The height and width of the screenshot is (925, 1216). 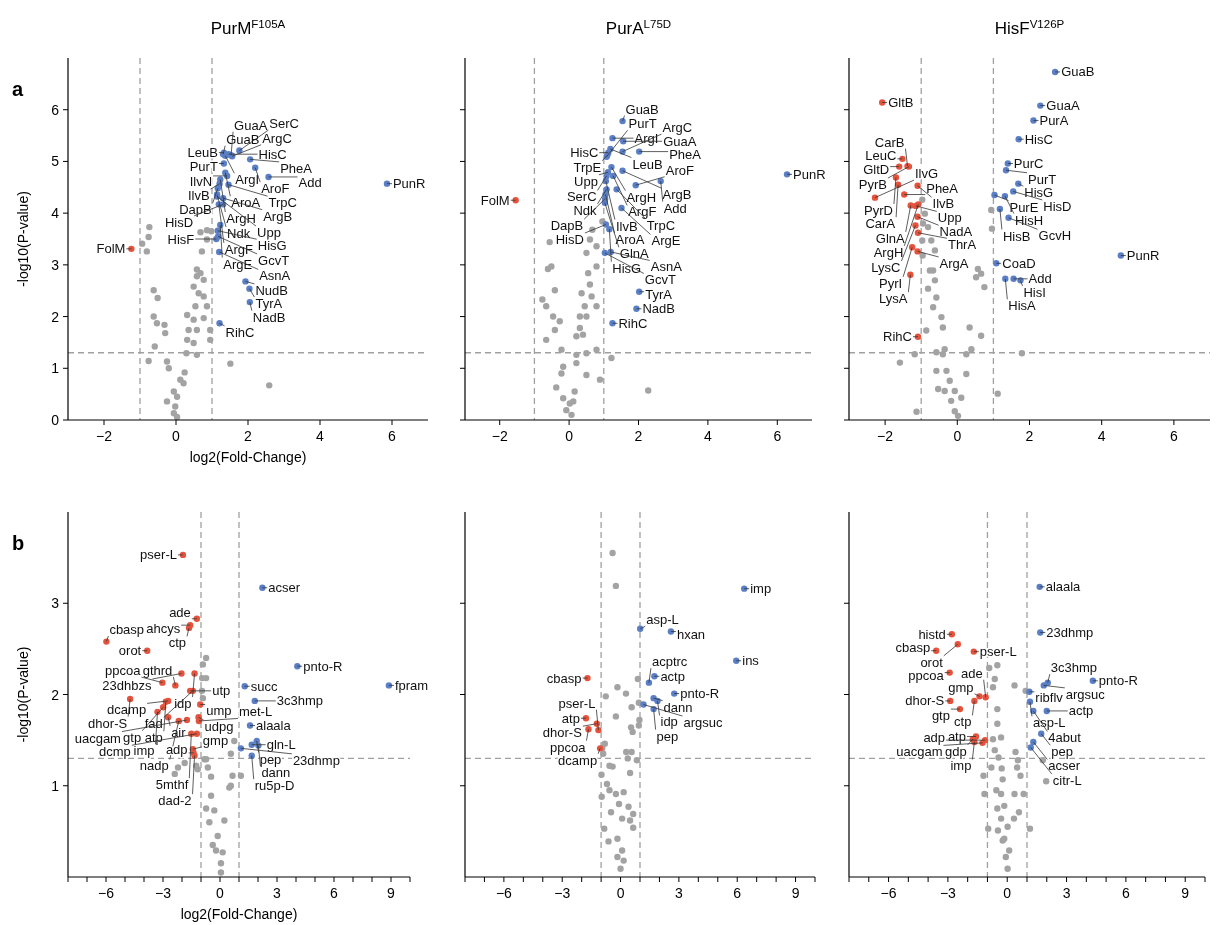 I want to click on annotation: Add, so click(x=310, y=183).